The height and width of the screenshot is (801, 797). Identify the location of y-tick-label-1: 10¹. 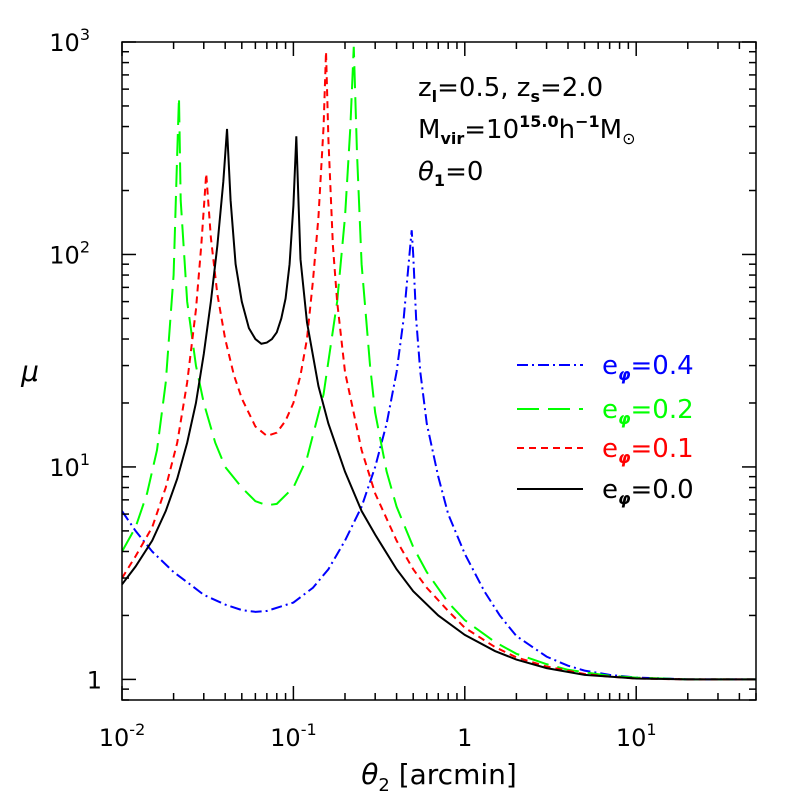
(69, 466).